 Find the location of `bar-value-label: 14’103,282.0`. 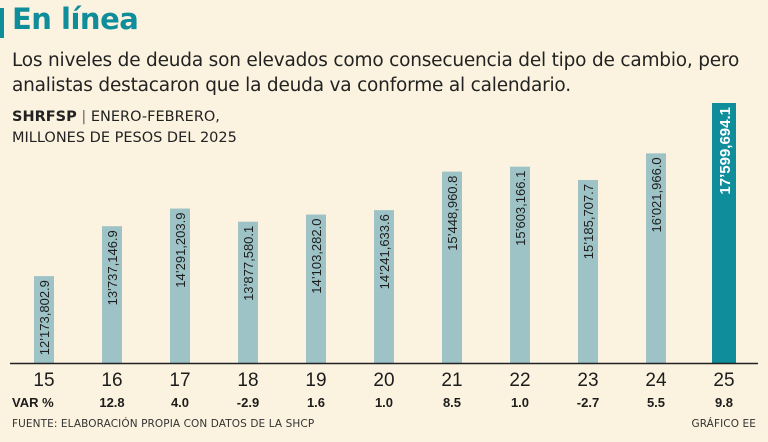

bar-value-label: 14’103,282.0 is located at coordinates (316, 256).